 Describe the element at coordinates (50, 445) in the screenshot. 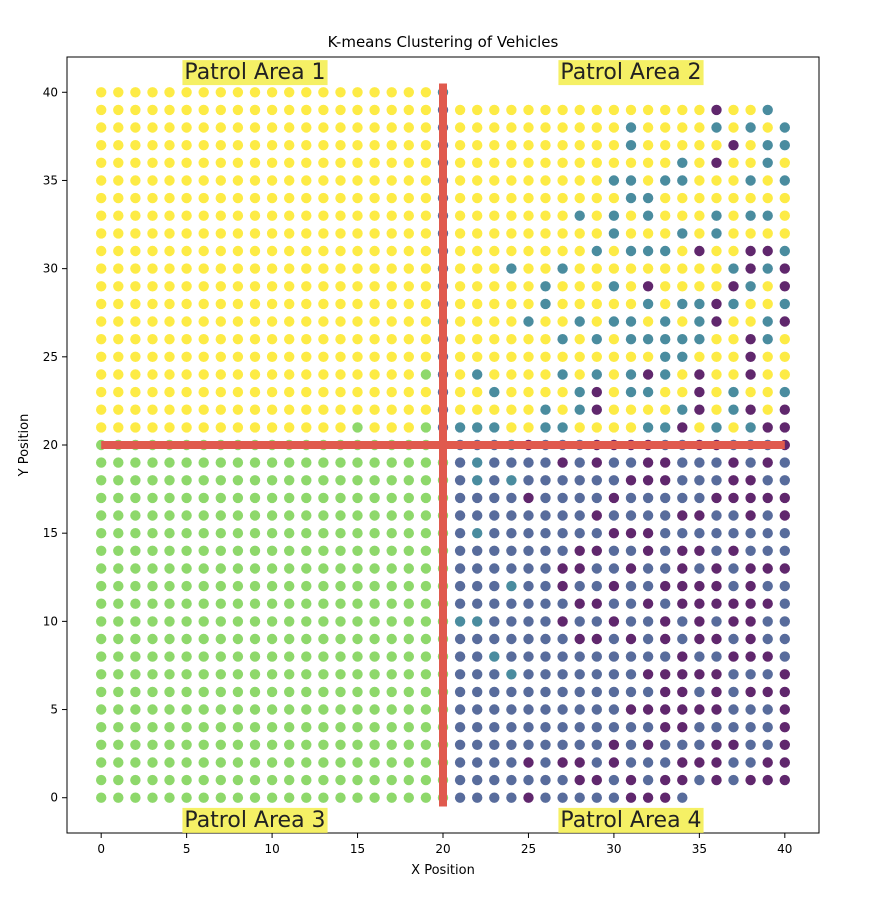

I see `y-tick-label: 20` at that location.